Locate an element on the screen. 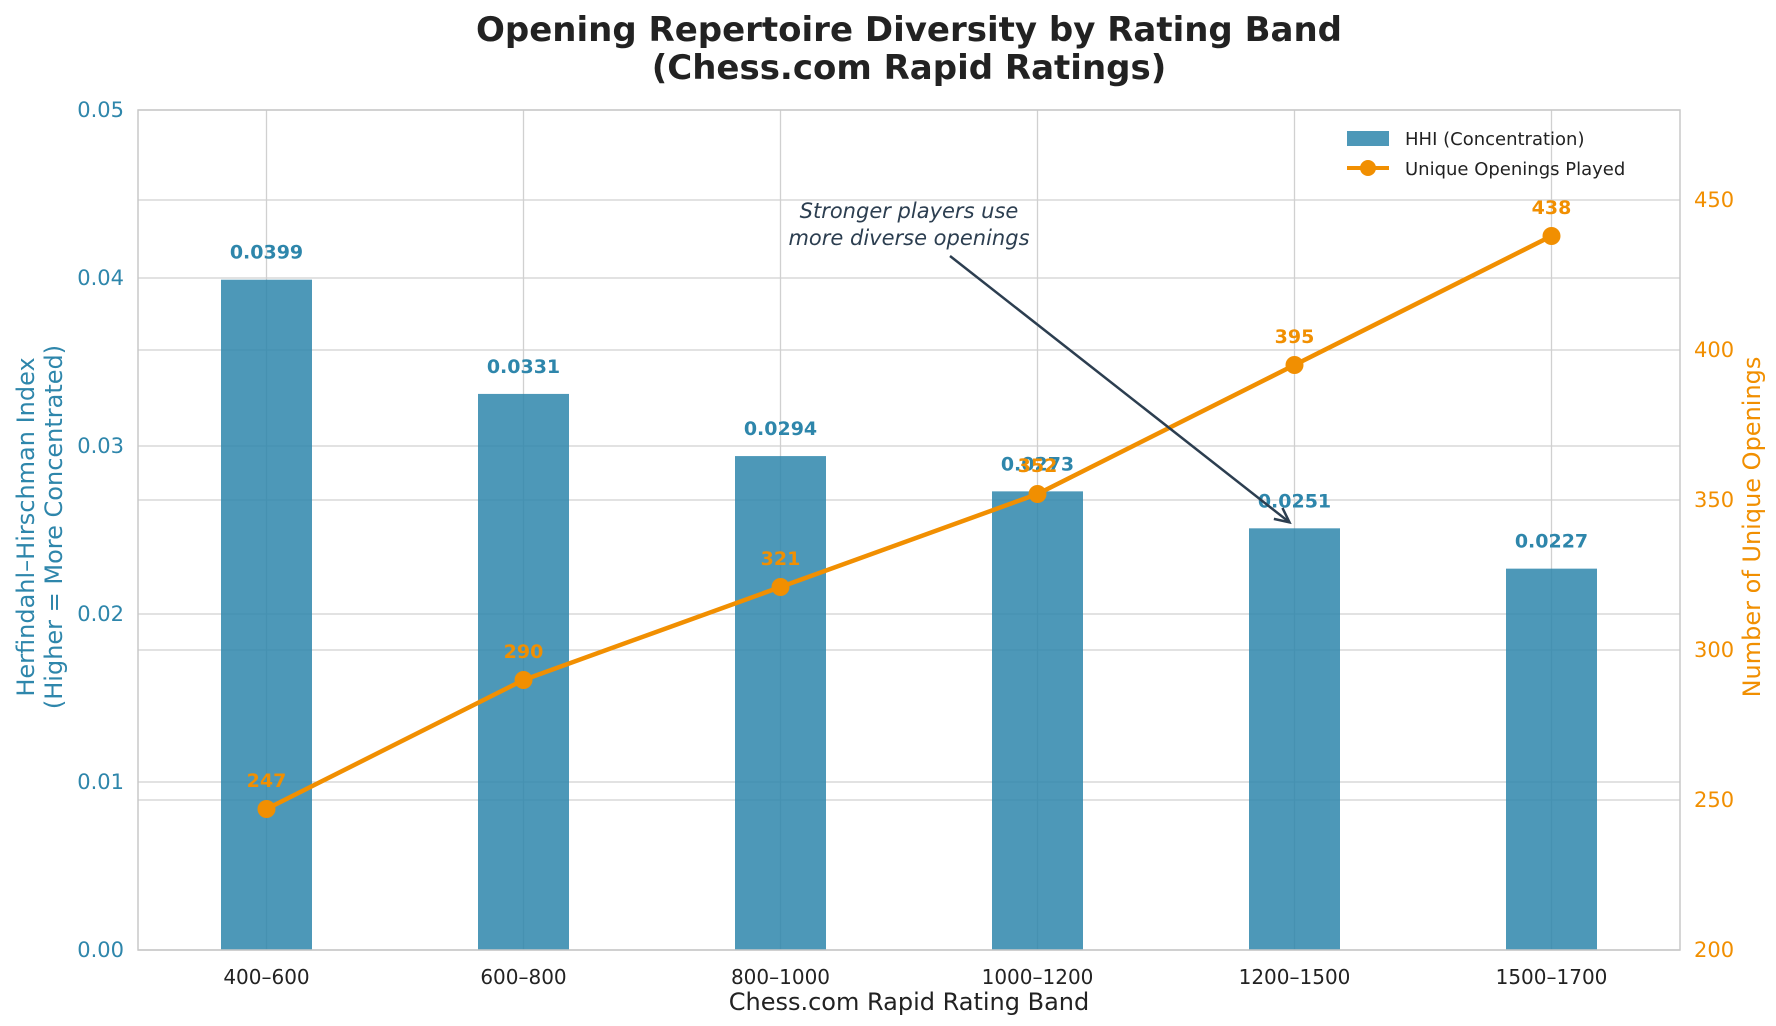 This screenshot has height=1026, width=1776. annotation-arrow is located at coordinates (1120, 389).